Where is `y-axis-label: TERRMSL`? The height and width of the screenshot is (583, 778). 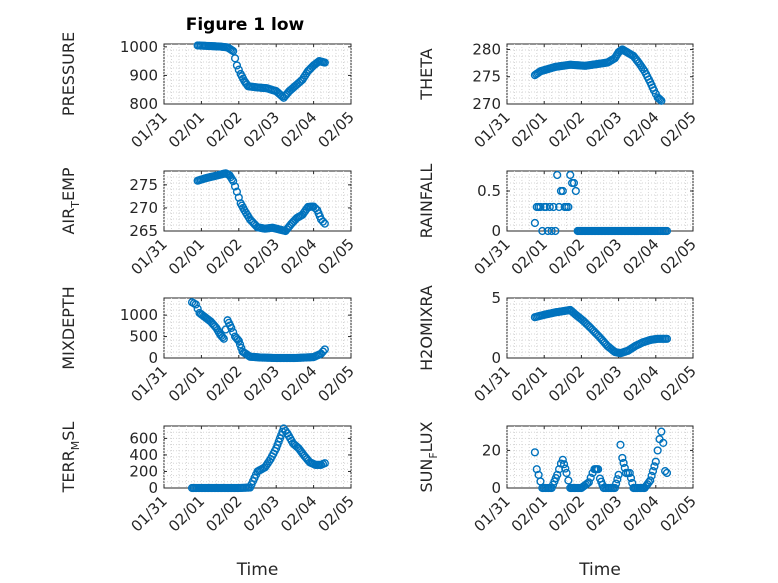
y-axis-label: TERRMSL is located at coordinates (70, 458).